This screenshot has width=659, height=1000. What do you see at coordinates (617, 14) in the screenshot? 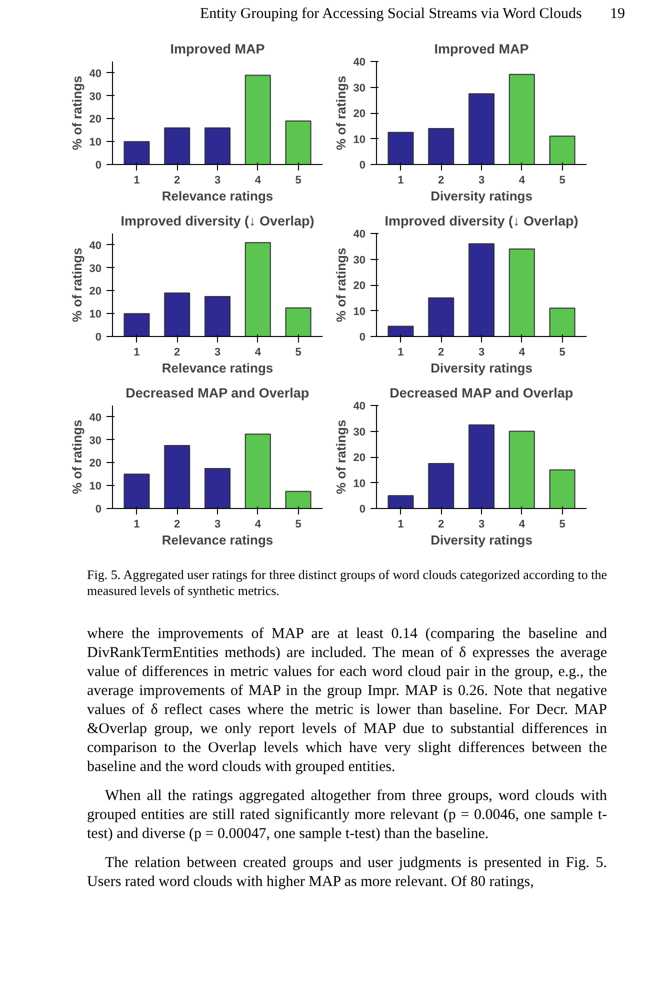
I see `text: 19` at bounding box center [617, 14].